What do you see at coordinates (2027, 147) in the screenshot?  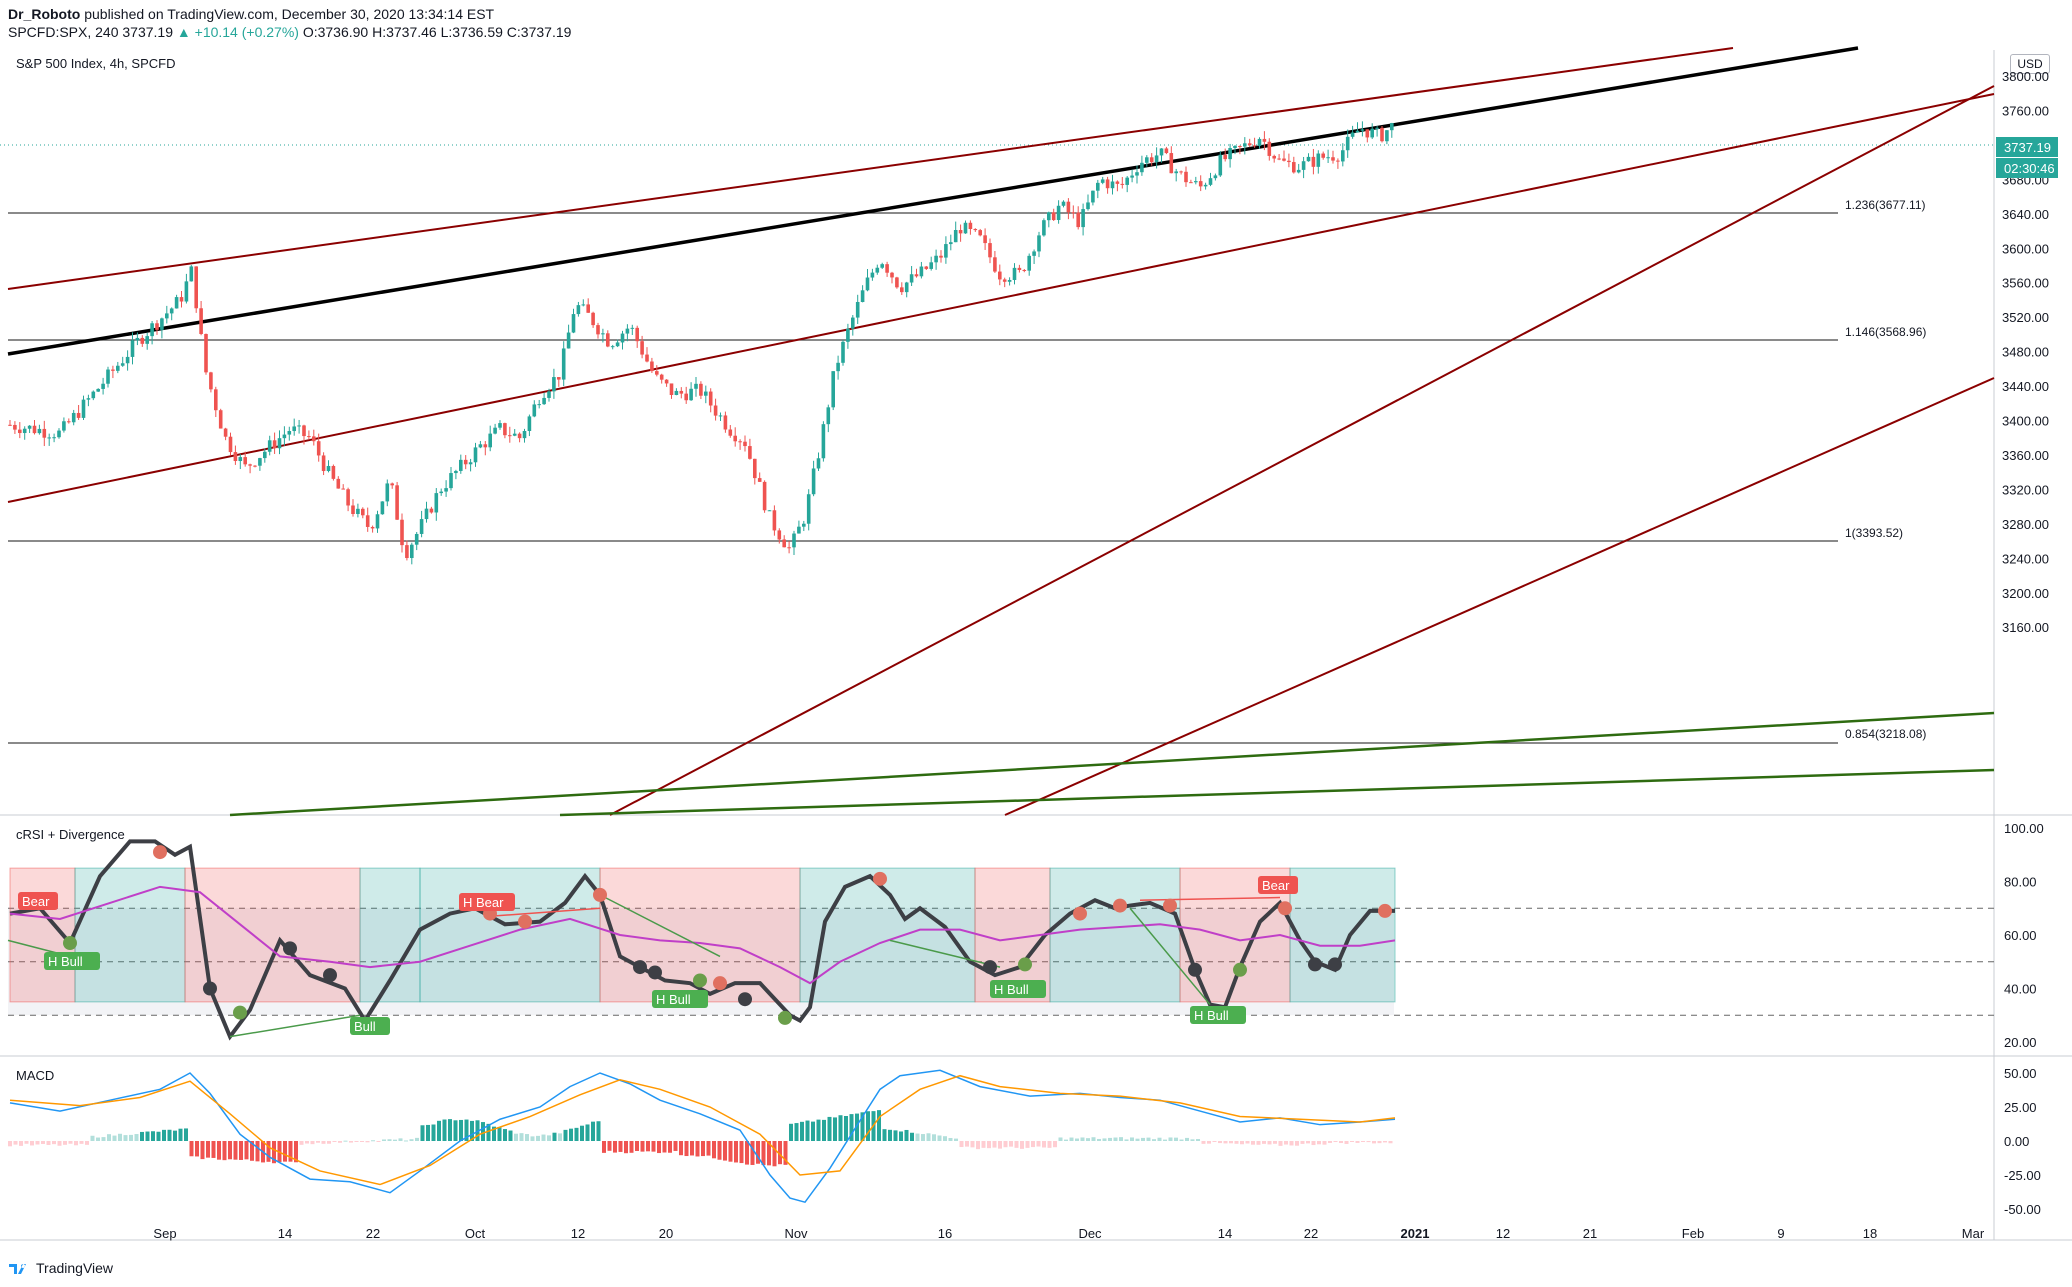 I see `last-price-badge-text: 3737.19` at bounding box center [2027, 147].